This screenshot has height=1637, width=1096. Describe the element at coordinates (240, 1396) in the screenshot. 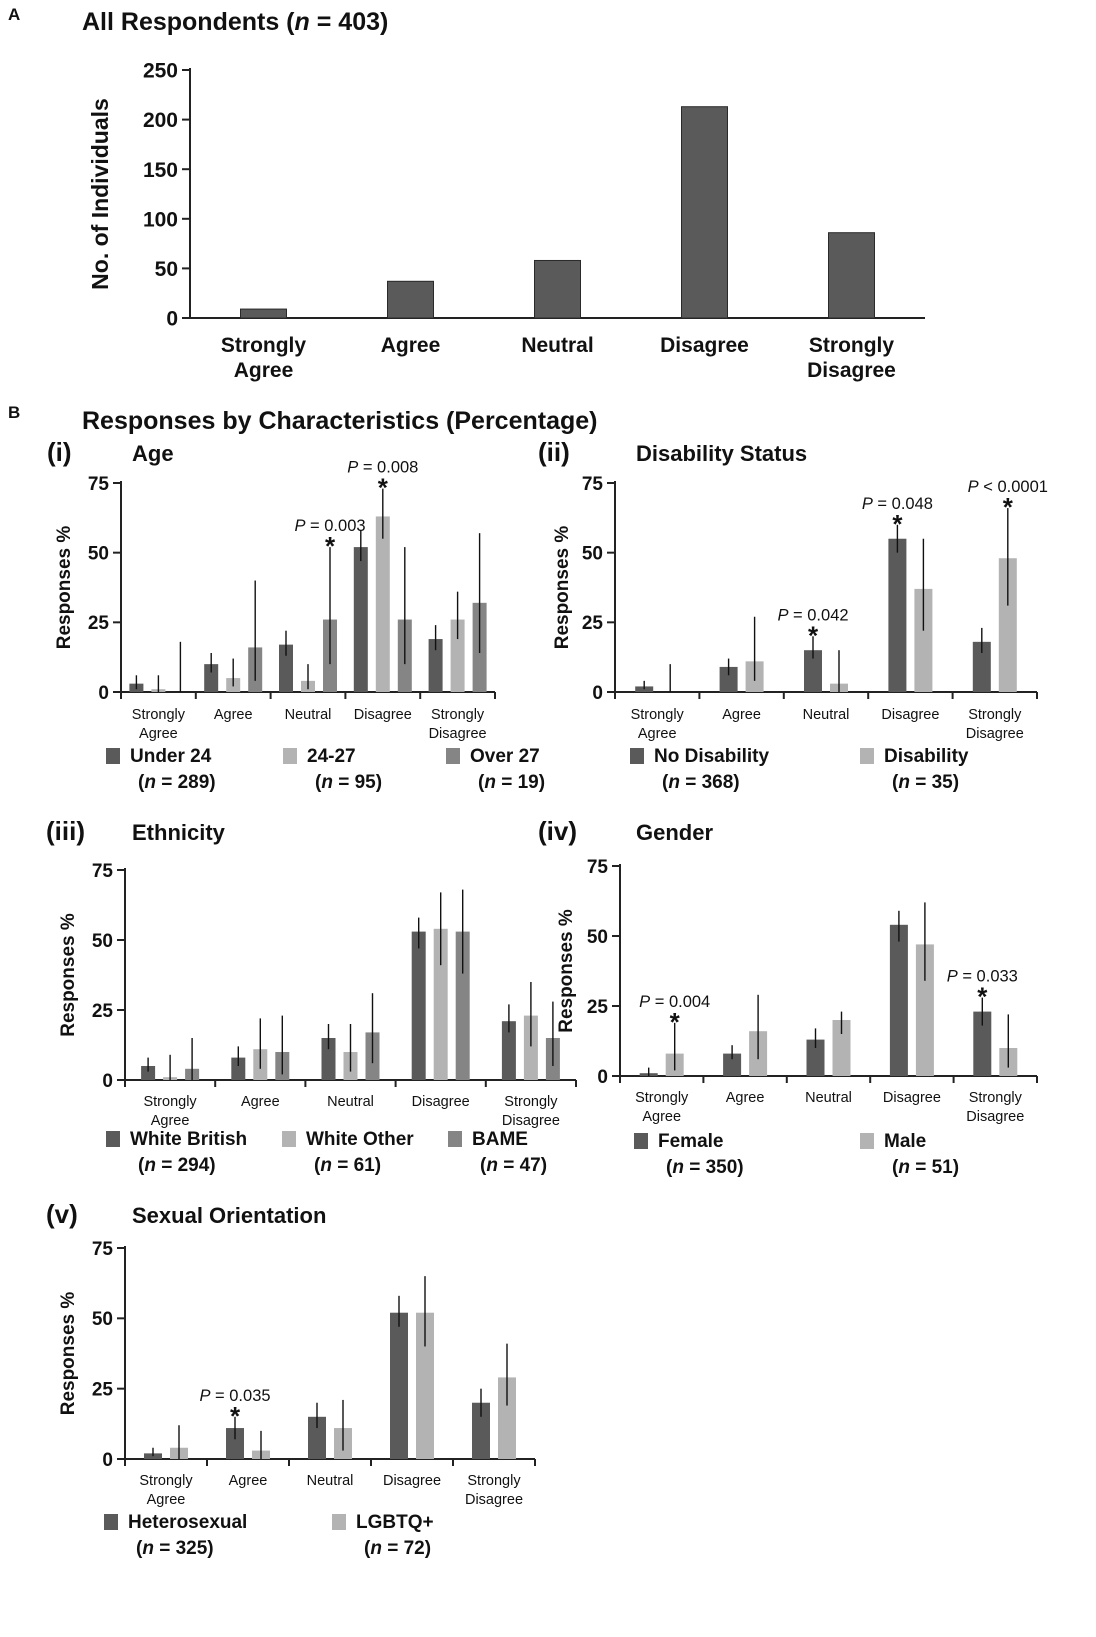

I see `p-value-text: = 0.035` at that location.